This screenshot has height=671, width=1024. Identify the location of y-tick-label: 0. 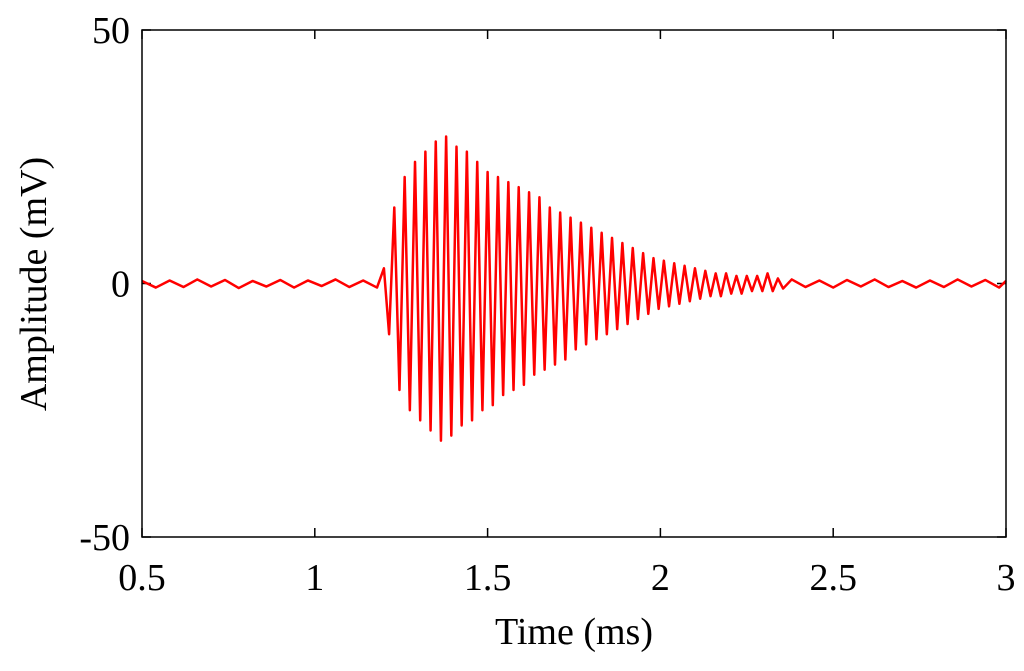
(120, 285).